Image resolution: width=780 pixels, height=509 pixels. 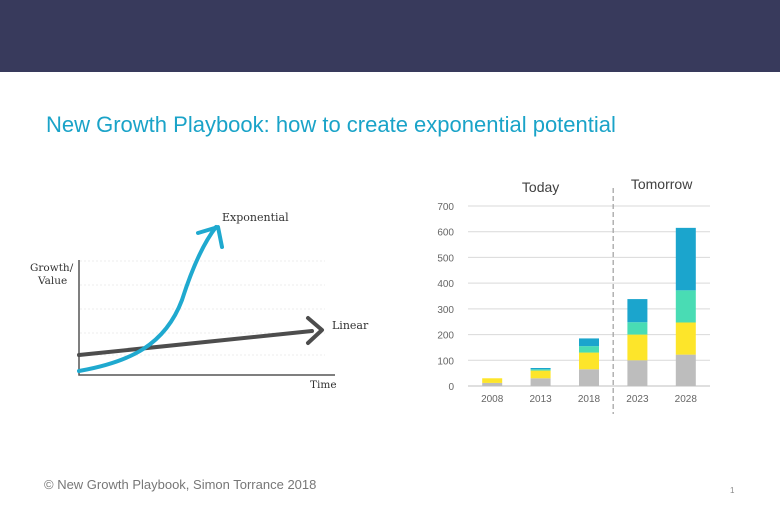 I want to click on y-tick-labels: 0 100 200 300 400 500 600 700, so click(x=445, y=297).